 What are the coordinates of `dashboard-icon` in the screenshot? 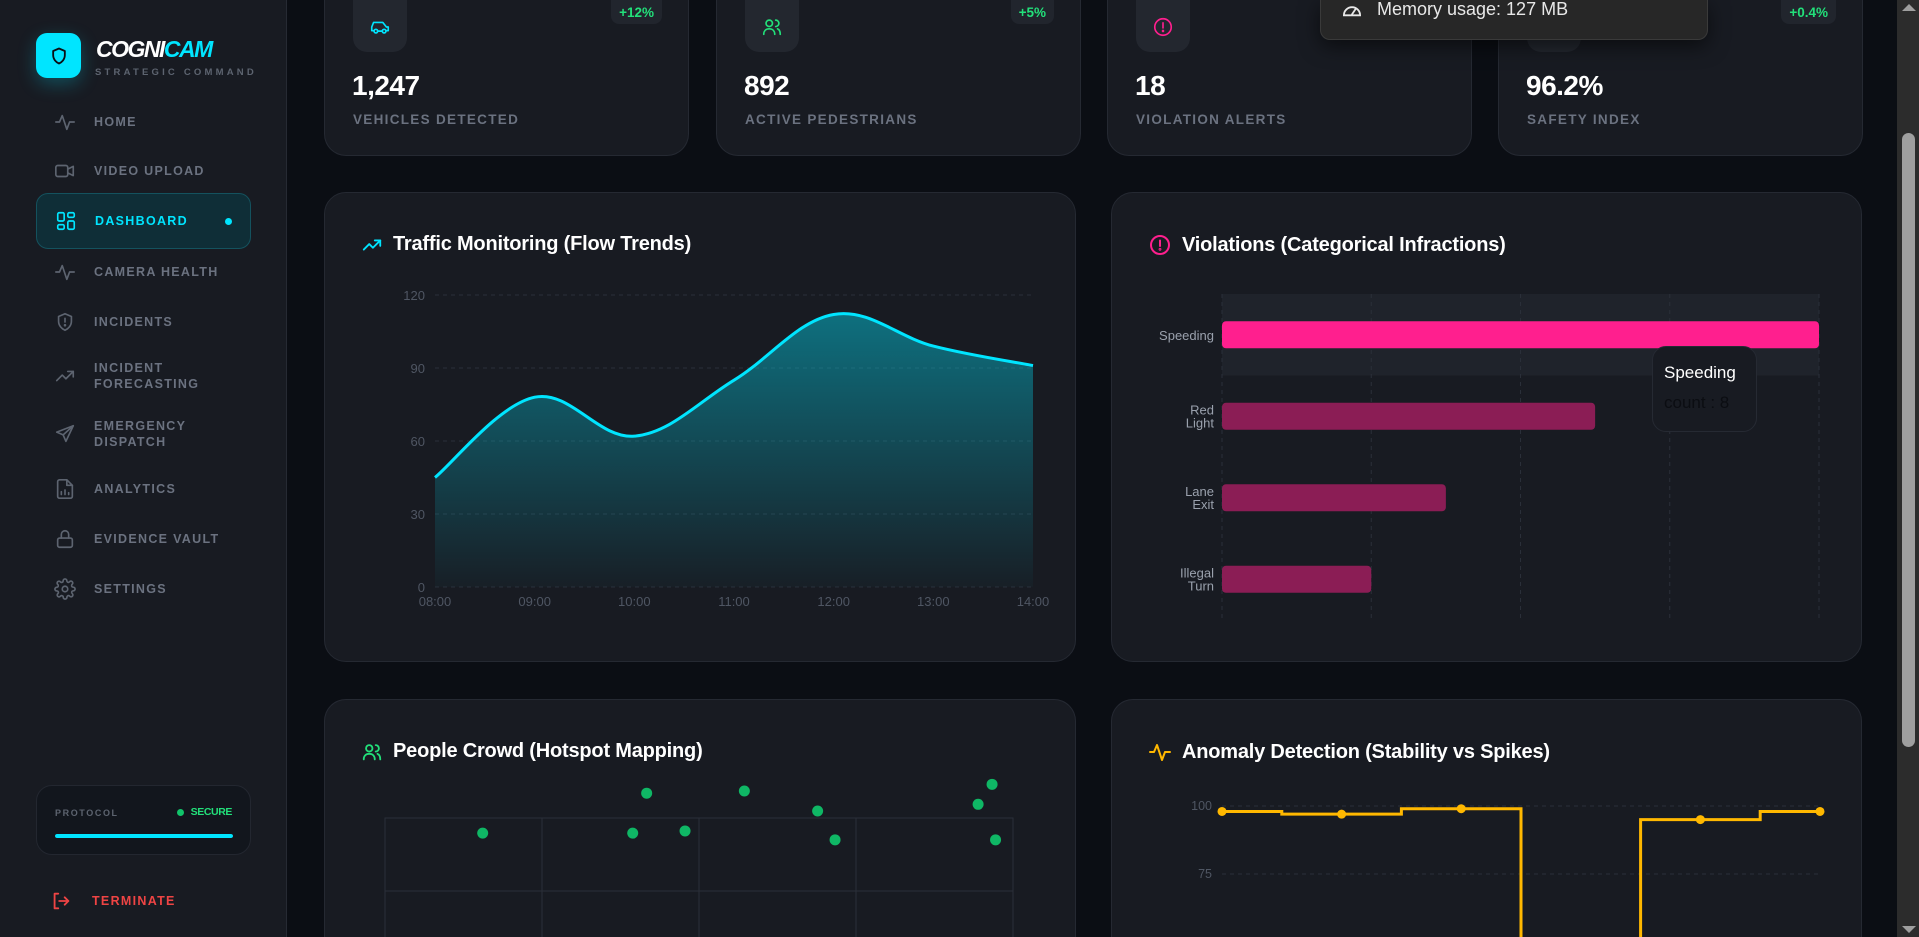 It's located at (66, 221).